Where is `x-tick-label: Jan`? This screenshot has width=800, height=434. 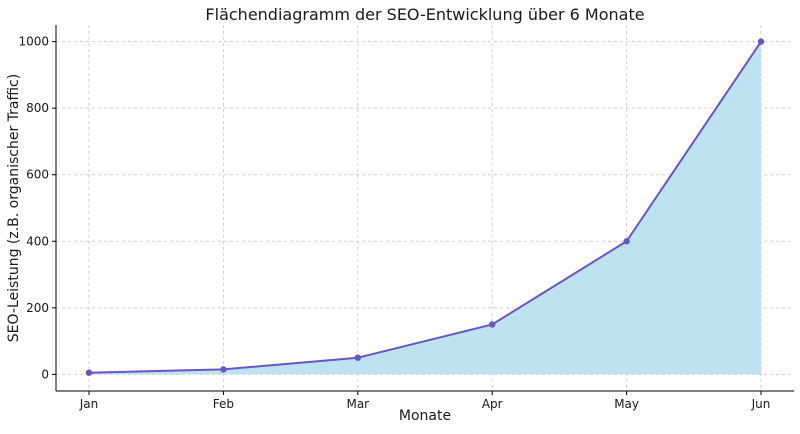
x-tick-label: Jan is located at coordinates (89, 404).